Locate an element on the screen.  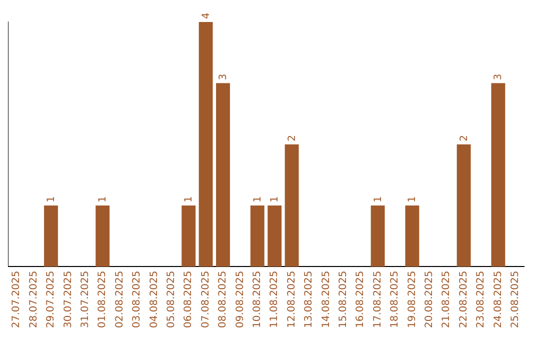
x-tick-label: 19.08.2025 is located at coordinates (412, 299).